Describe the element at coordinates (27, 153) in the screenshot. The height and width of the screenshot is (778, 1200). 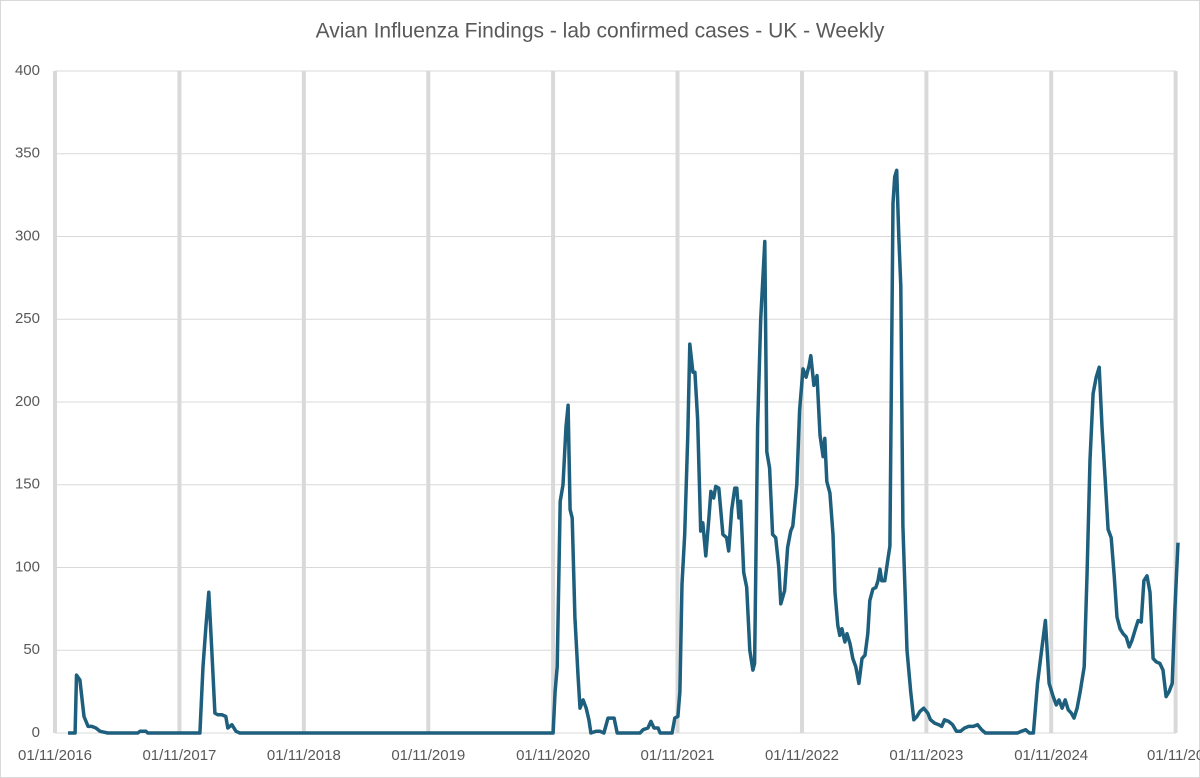
I see `y-tick-label: 350` at that location.